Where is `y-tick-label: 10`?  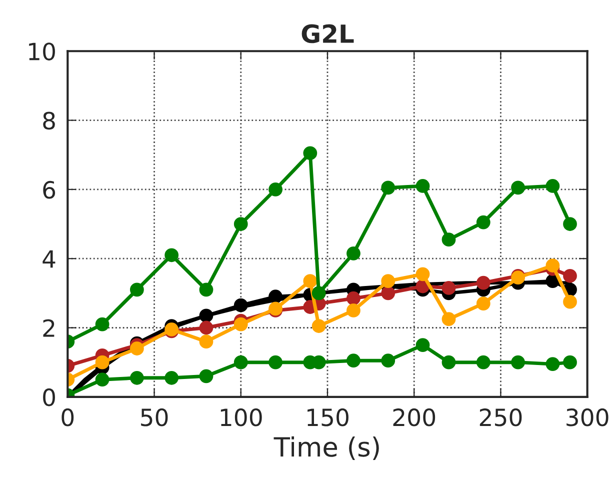
y-tick-label: 10 is located at coordinates (42, 51).